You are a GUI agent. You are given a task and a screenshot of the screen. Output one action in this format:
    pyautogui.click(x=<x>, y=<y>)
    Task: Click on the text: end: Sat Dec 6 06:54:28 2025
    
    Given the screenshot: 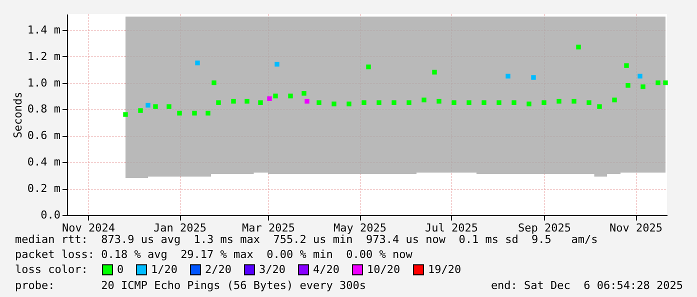 What is the action you would take?
    pyautogui.click(x=586, y=285)
    